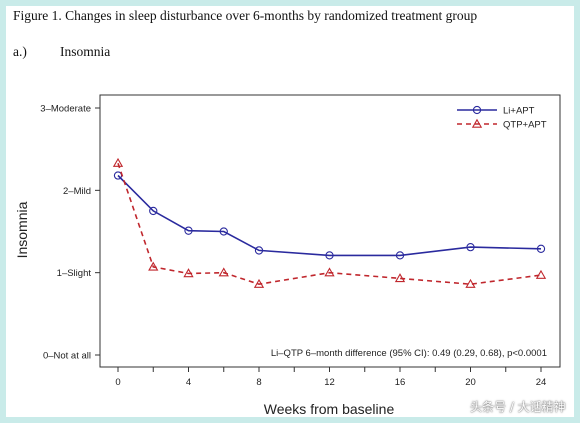  Describe the element at coordinates (85, 51) in the screenshot. I see `panel-name: Insomnia` at that location.